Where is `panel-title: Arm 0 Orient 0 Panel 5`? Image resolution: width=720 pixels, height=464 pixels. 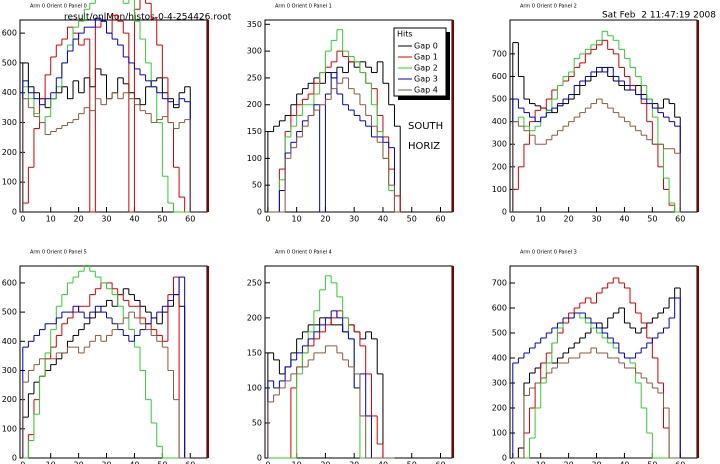
panel-title: Arm 0 Orient 0 Panel 5 is located at coordinates (58, 253).